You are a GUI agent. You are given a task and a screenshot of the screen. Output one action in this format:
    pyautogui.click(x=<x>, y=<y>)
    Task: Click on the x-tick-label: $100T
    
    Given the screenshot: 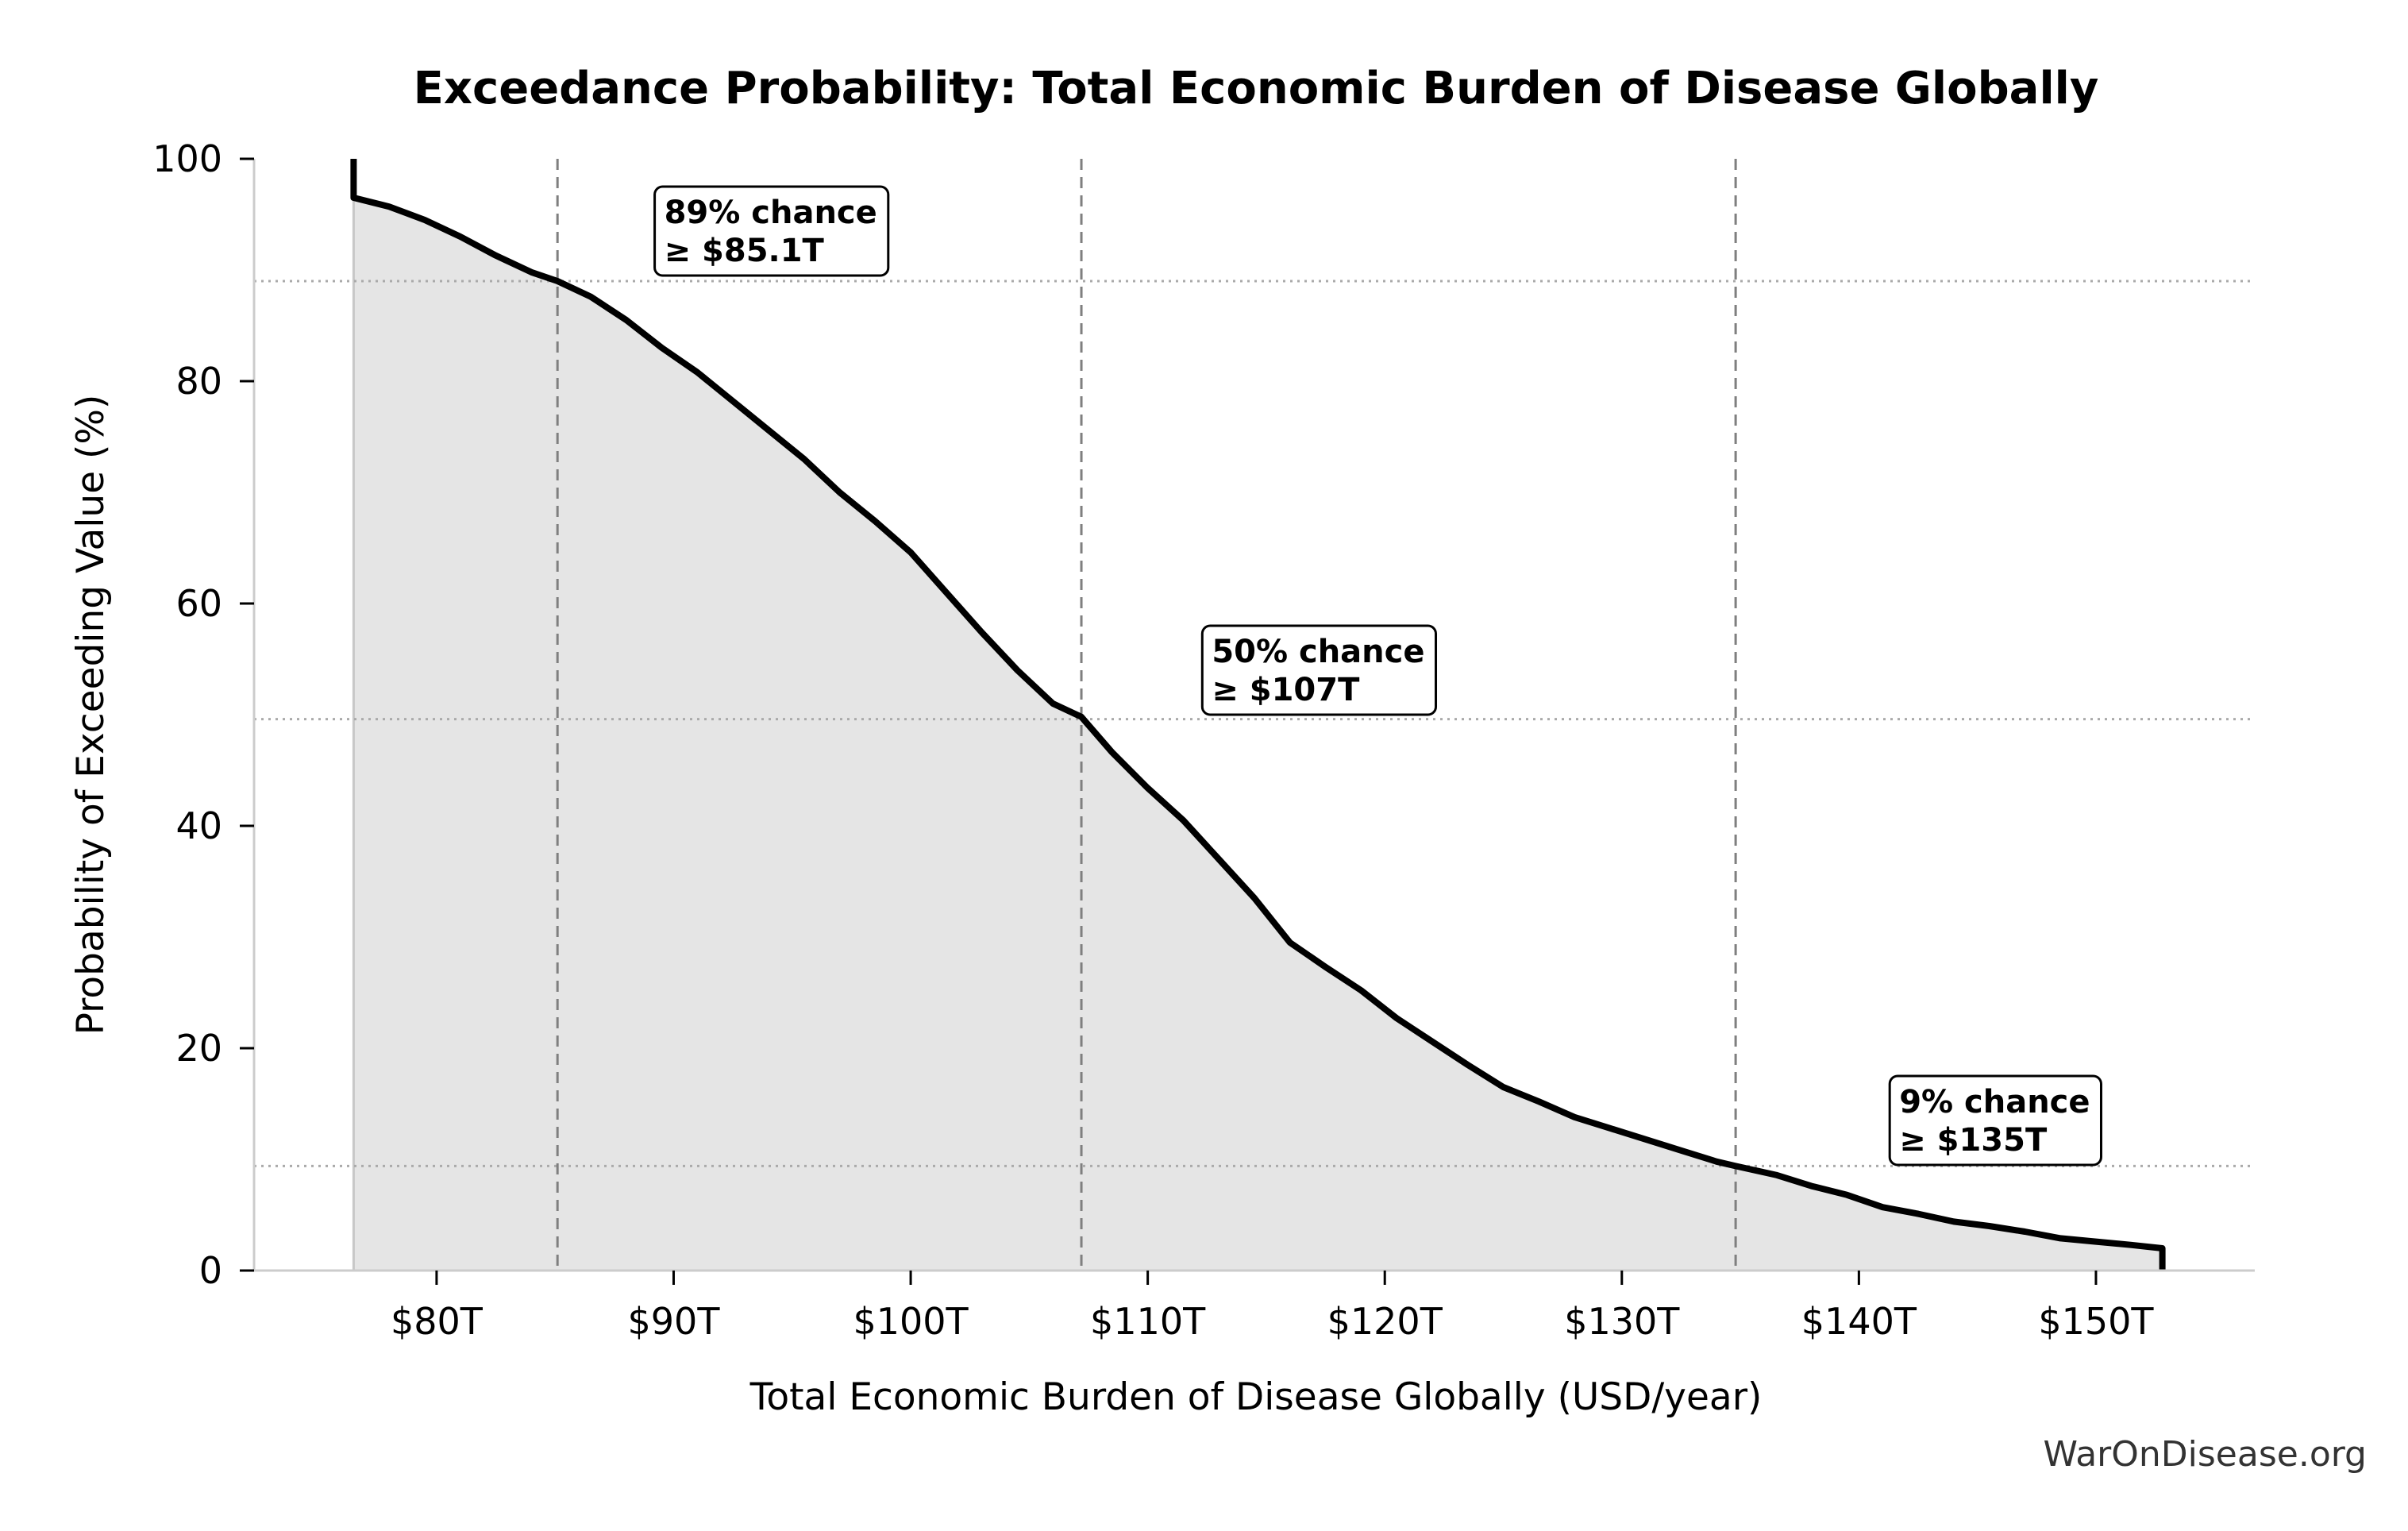 What is the action you would take?
    pyautogui.click(x=911, y=1321)
    